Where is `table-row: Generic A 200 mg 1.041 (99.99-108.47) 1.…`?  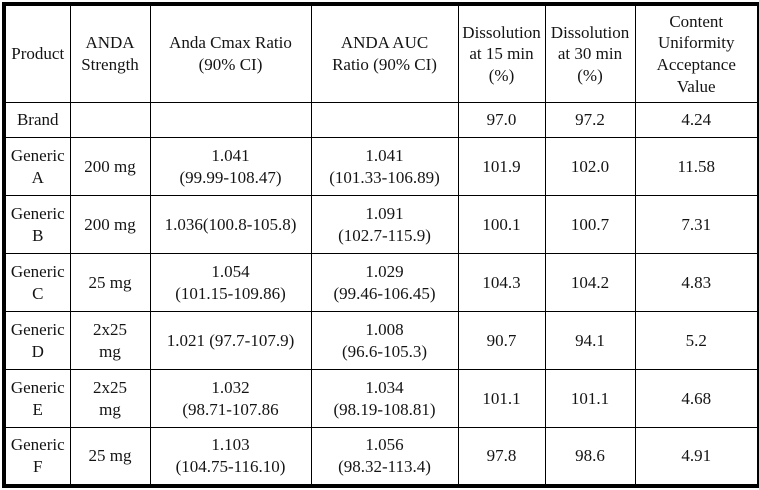
table-row: Generic A 200 mg 1.041 (99.99-108.47) 1.… is located at coordinates (381, 166).